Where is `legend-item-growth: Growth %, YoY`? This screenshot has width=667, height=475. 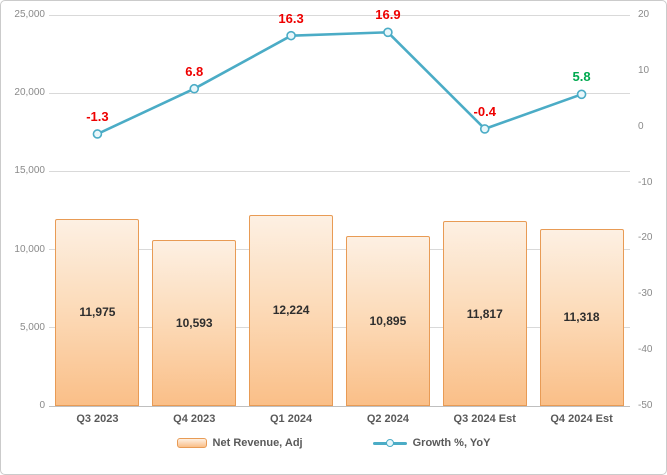
legend-item-growth: Growth %, YoY is located at coordinates (431, 443).